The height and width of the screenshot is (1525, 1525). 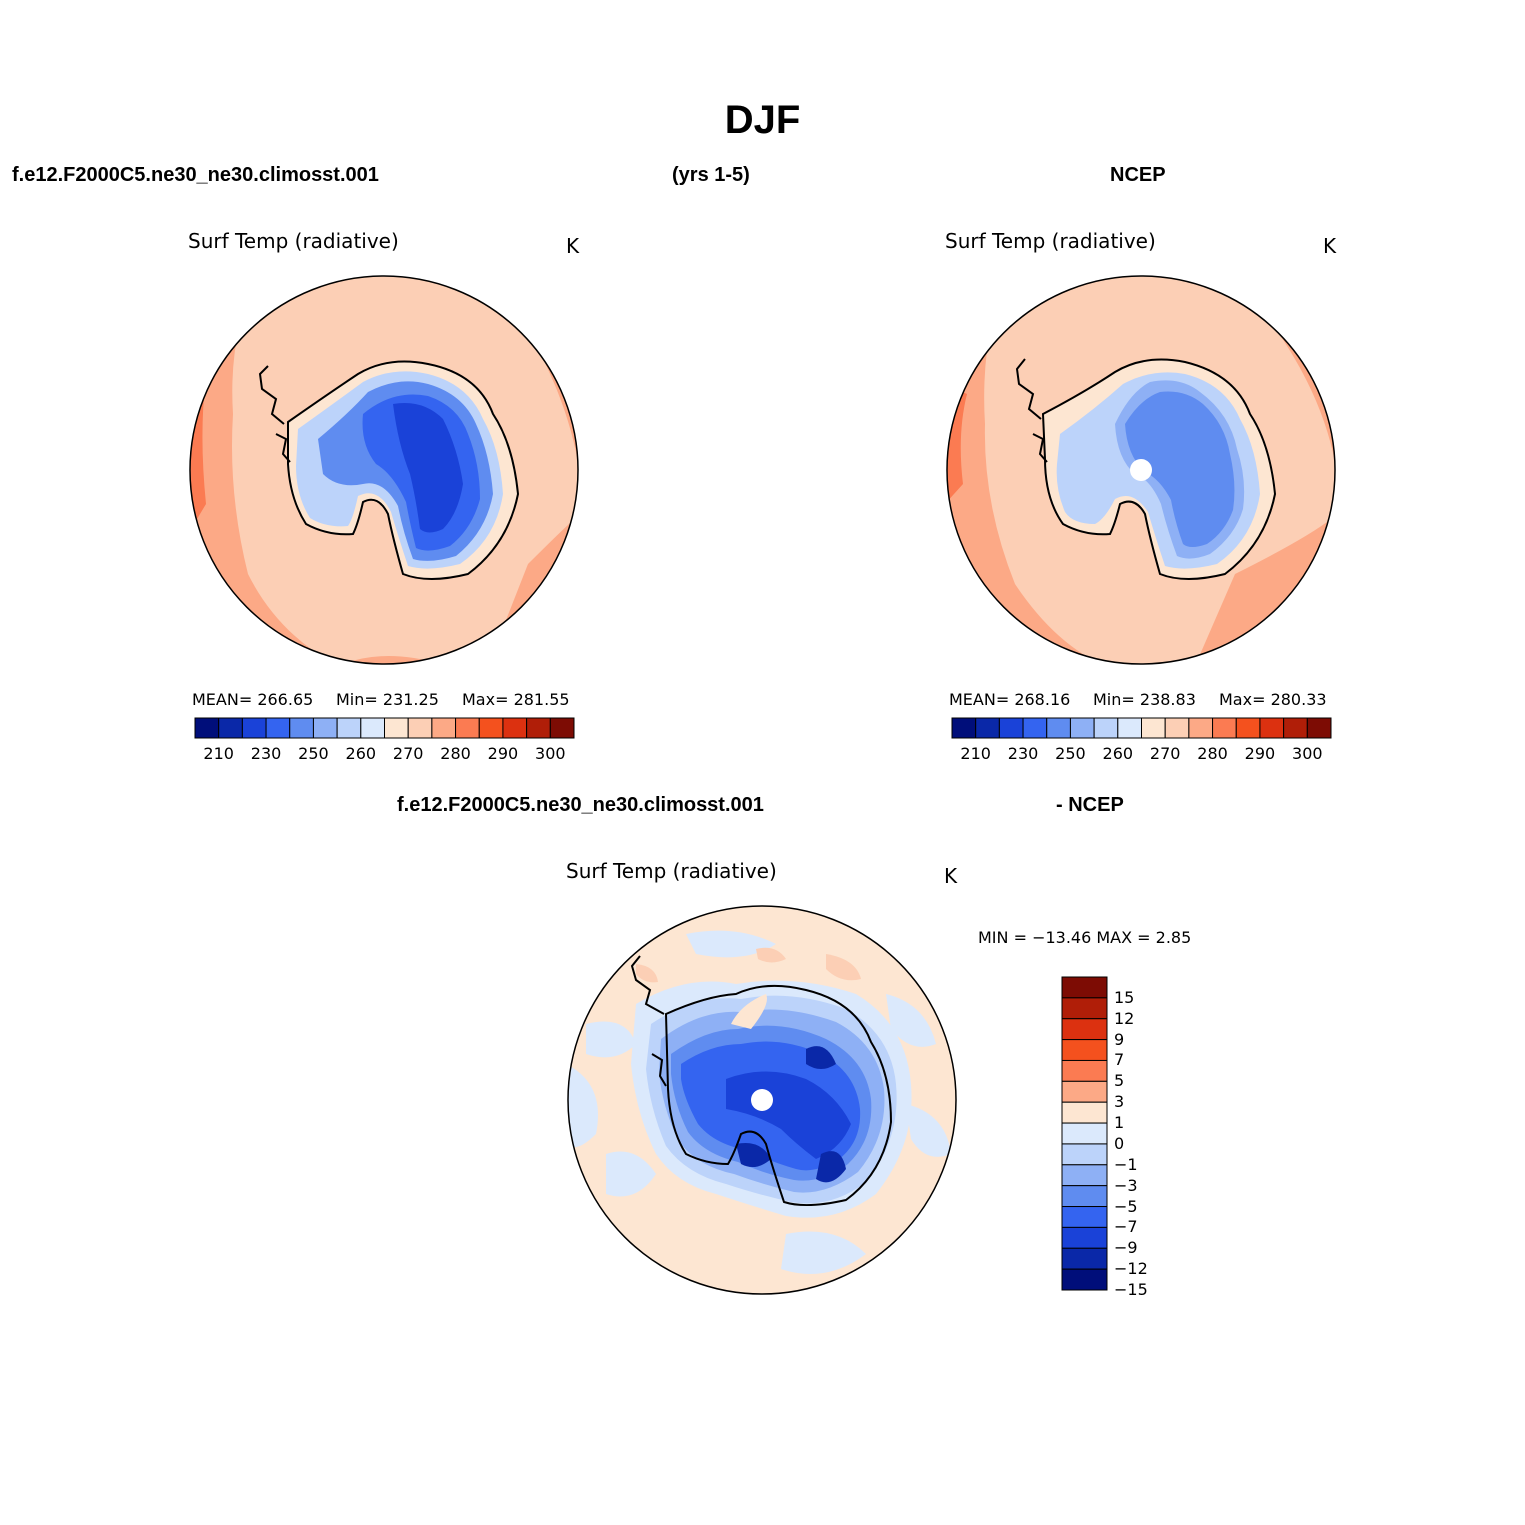 I want to click on model-colorbar-tick-label: 290, so click(x=503, y=753).